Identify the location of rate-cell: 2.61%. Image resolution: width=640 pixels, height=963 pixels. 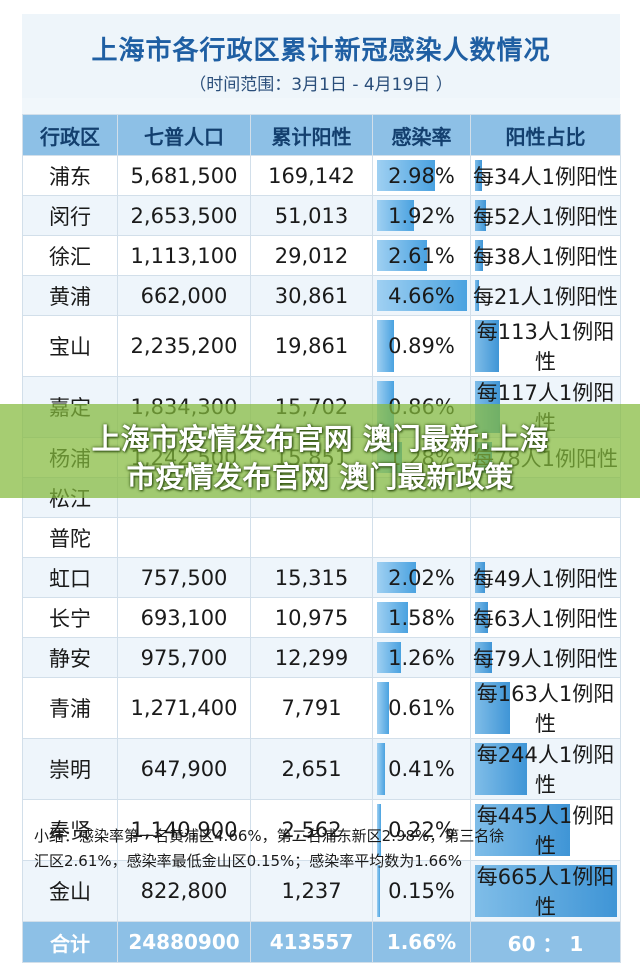
(421, 255).